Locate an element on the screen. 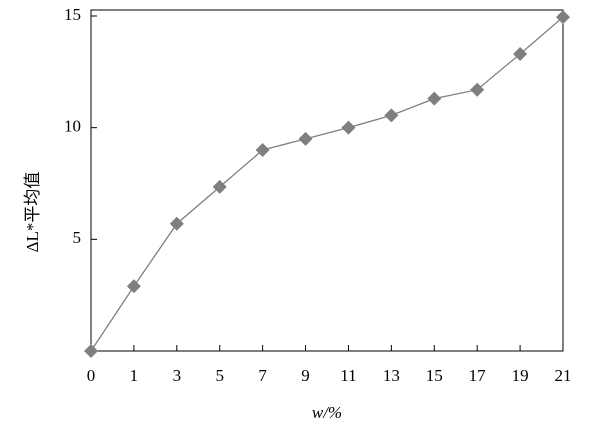 The image size is (593, 439). x-tick-label: 3 is located at coordinates (177, 375).